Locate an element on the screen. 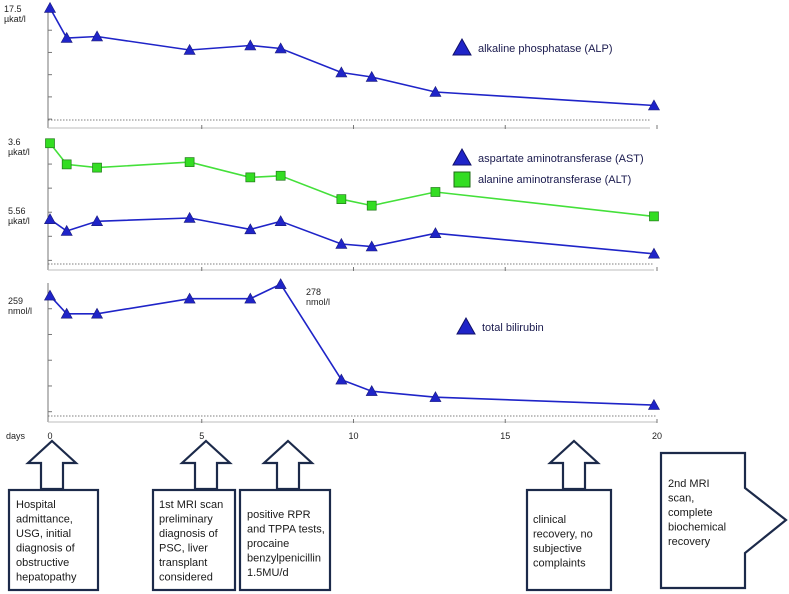  legend-bilirubin-marker is located at coordinates (466, 325).